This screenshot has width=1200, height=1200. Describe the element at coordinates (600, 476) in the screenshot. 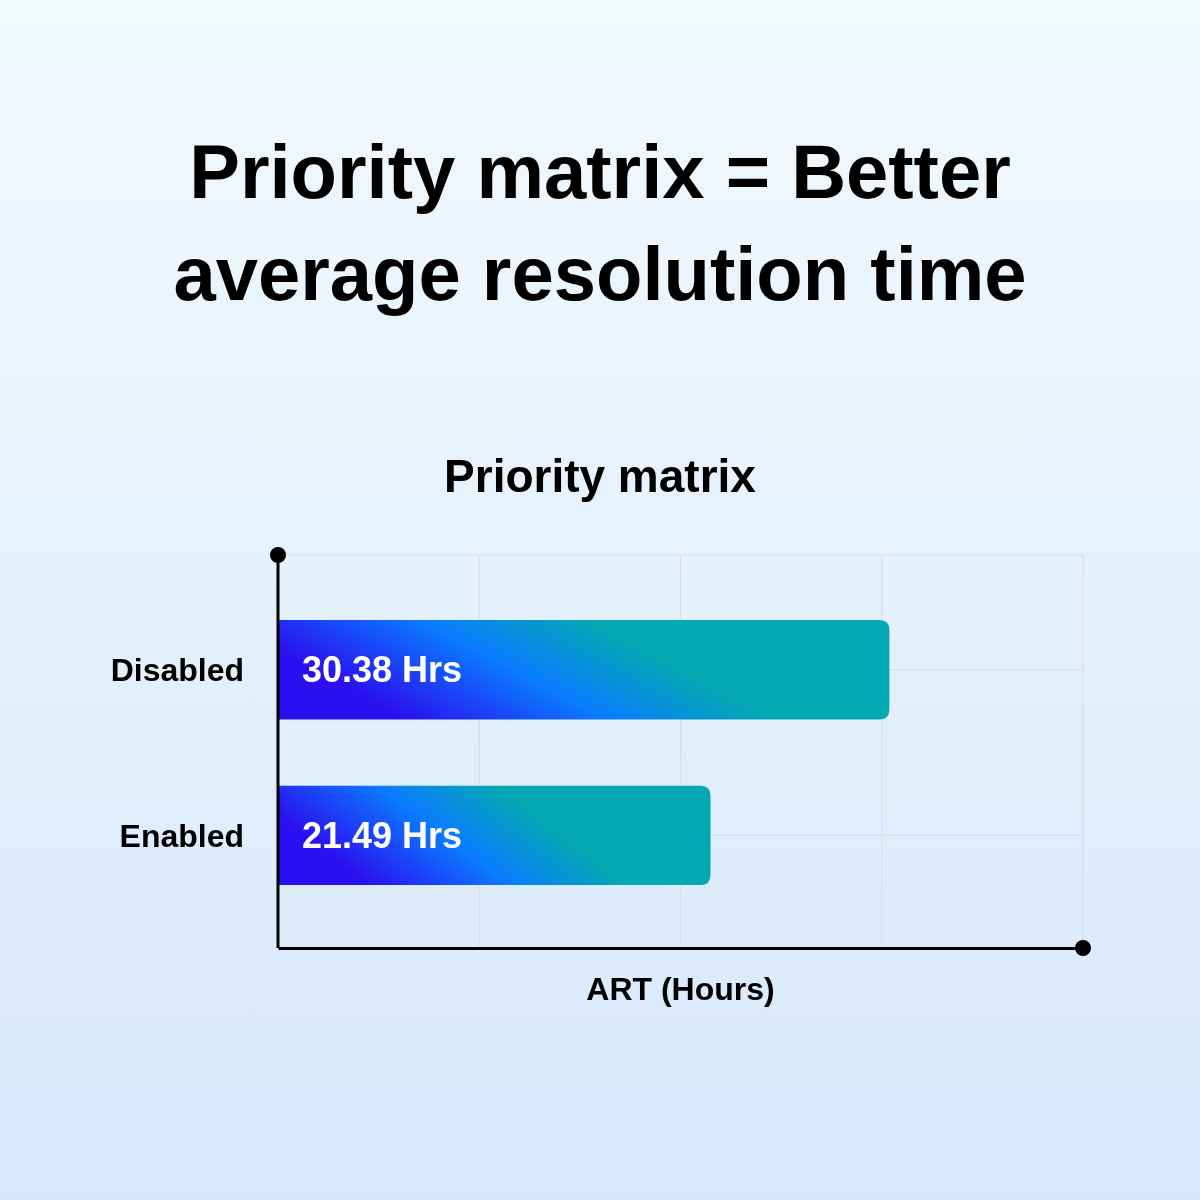

I see `chart-subtitle: Priority matrix` at that location.